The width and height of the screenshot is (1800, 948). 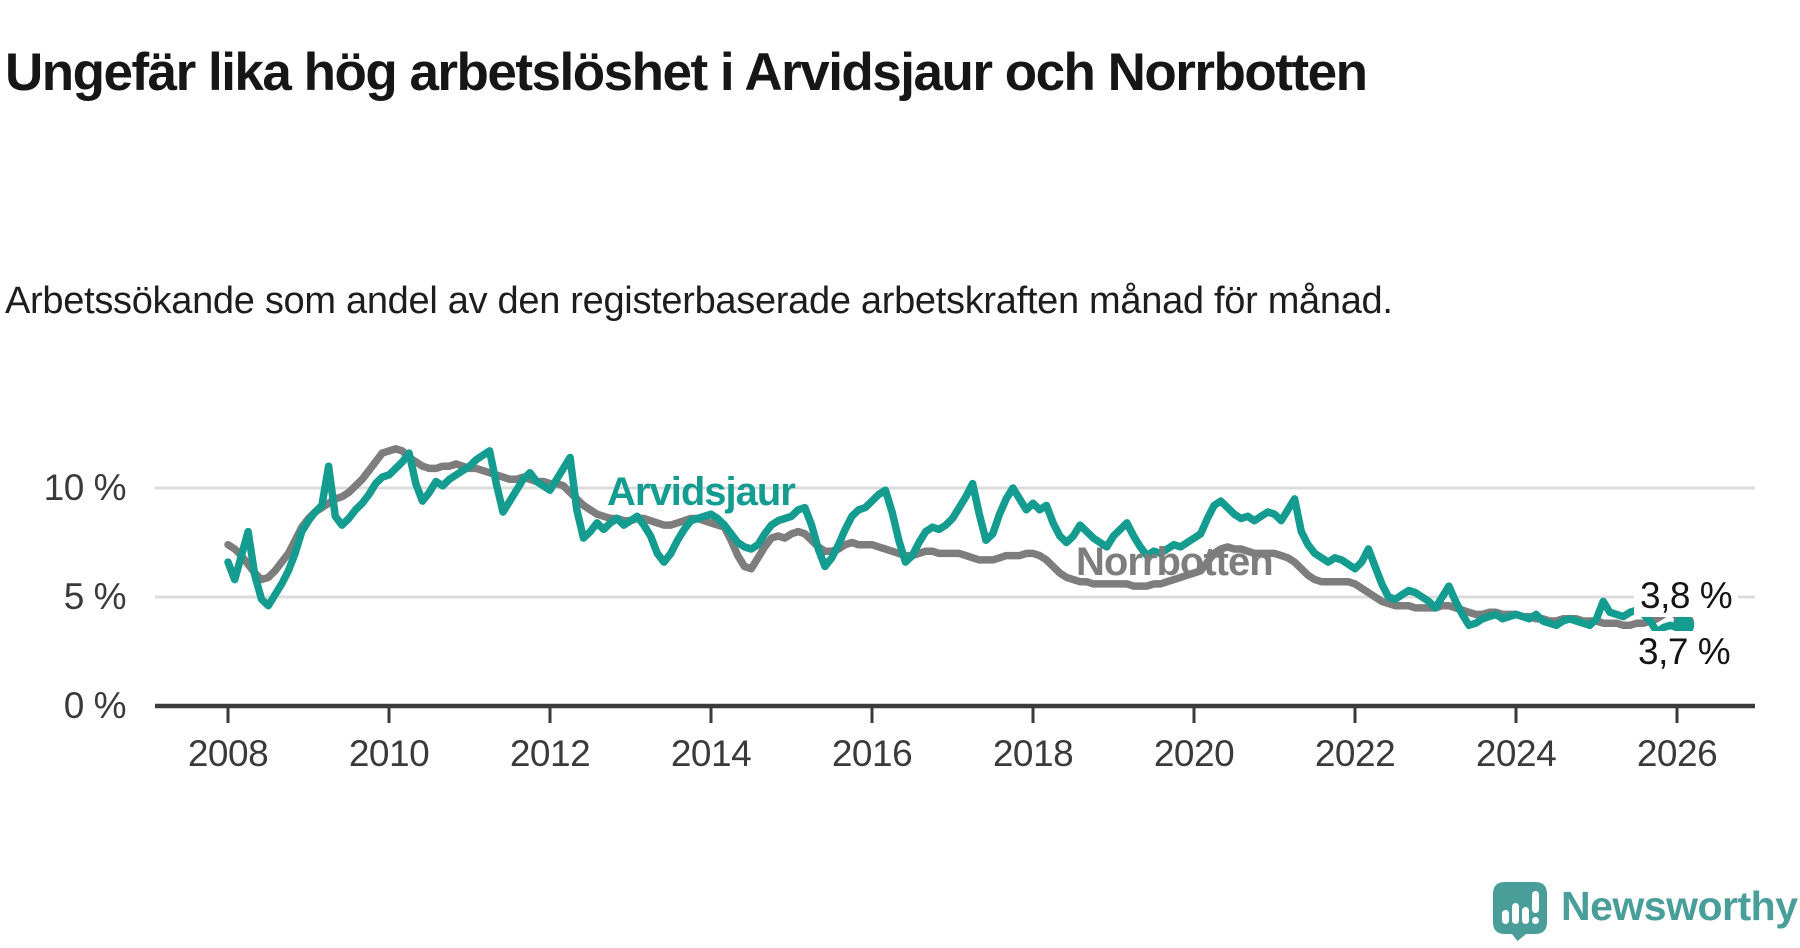 I want to click on x-axis-label: 2018, so click(x=1033, y=753).